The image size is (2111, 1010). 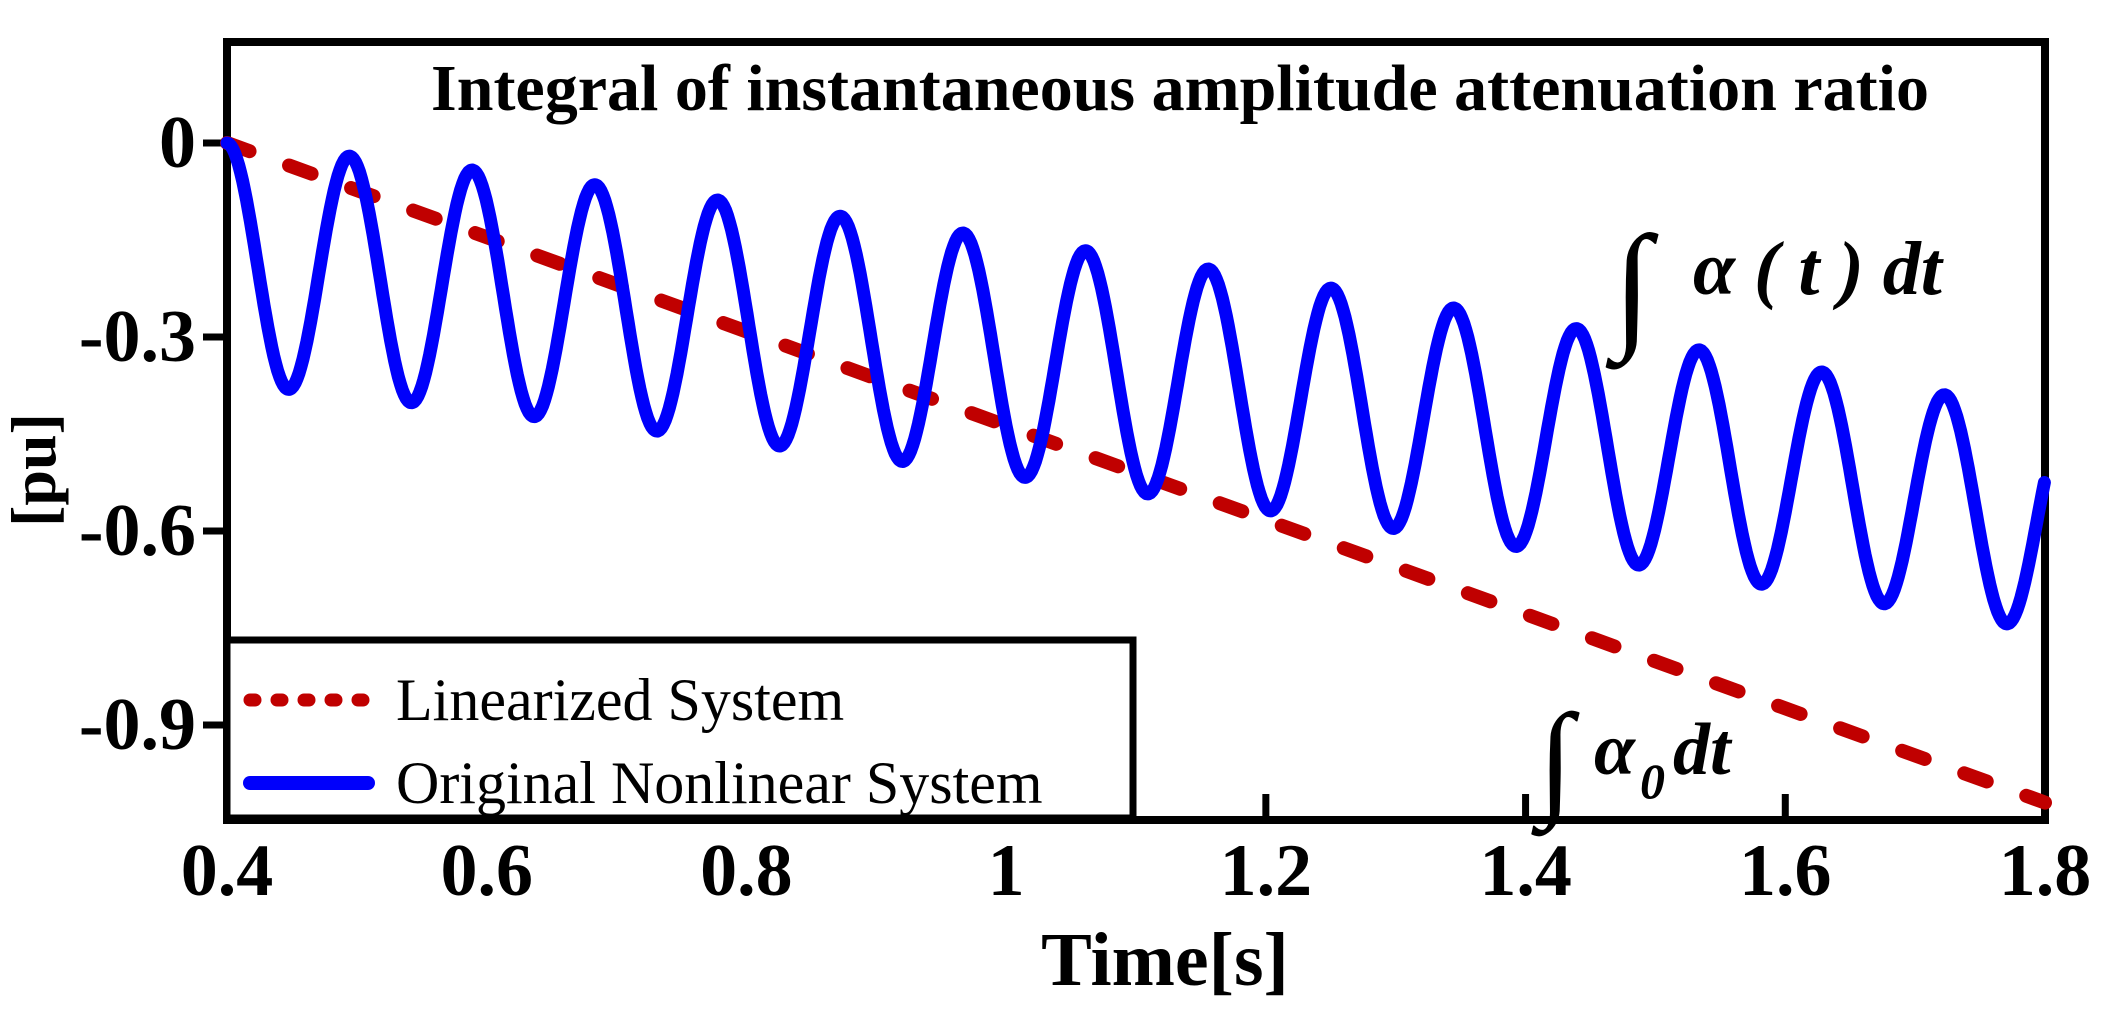 I want to click on x-axis-label: Time[s], so click(x=1165, y=960).